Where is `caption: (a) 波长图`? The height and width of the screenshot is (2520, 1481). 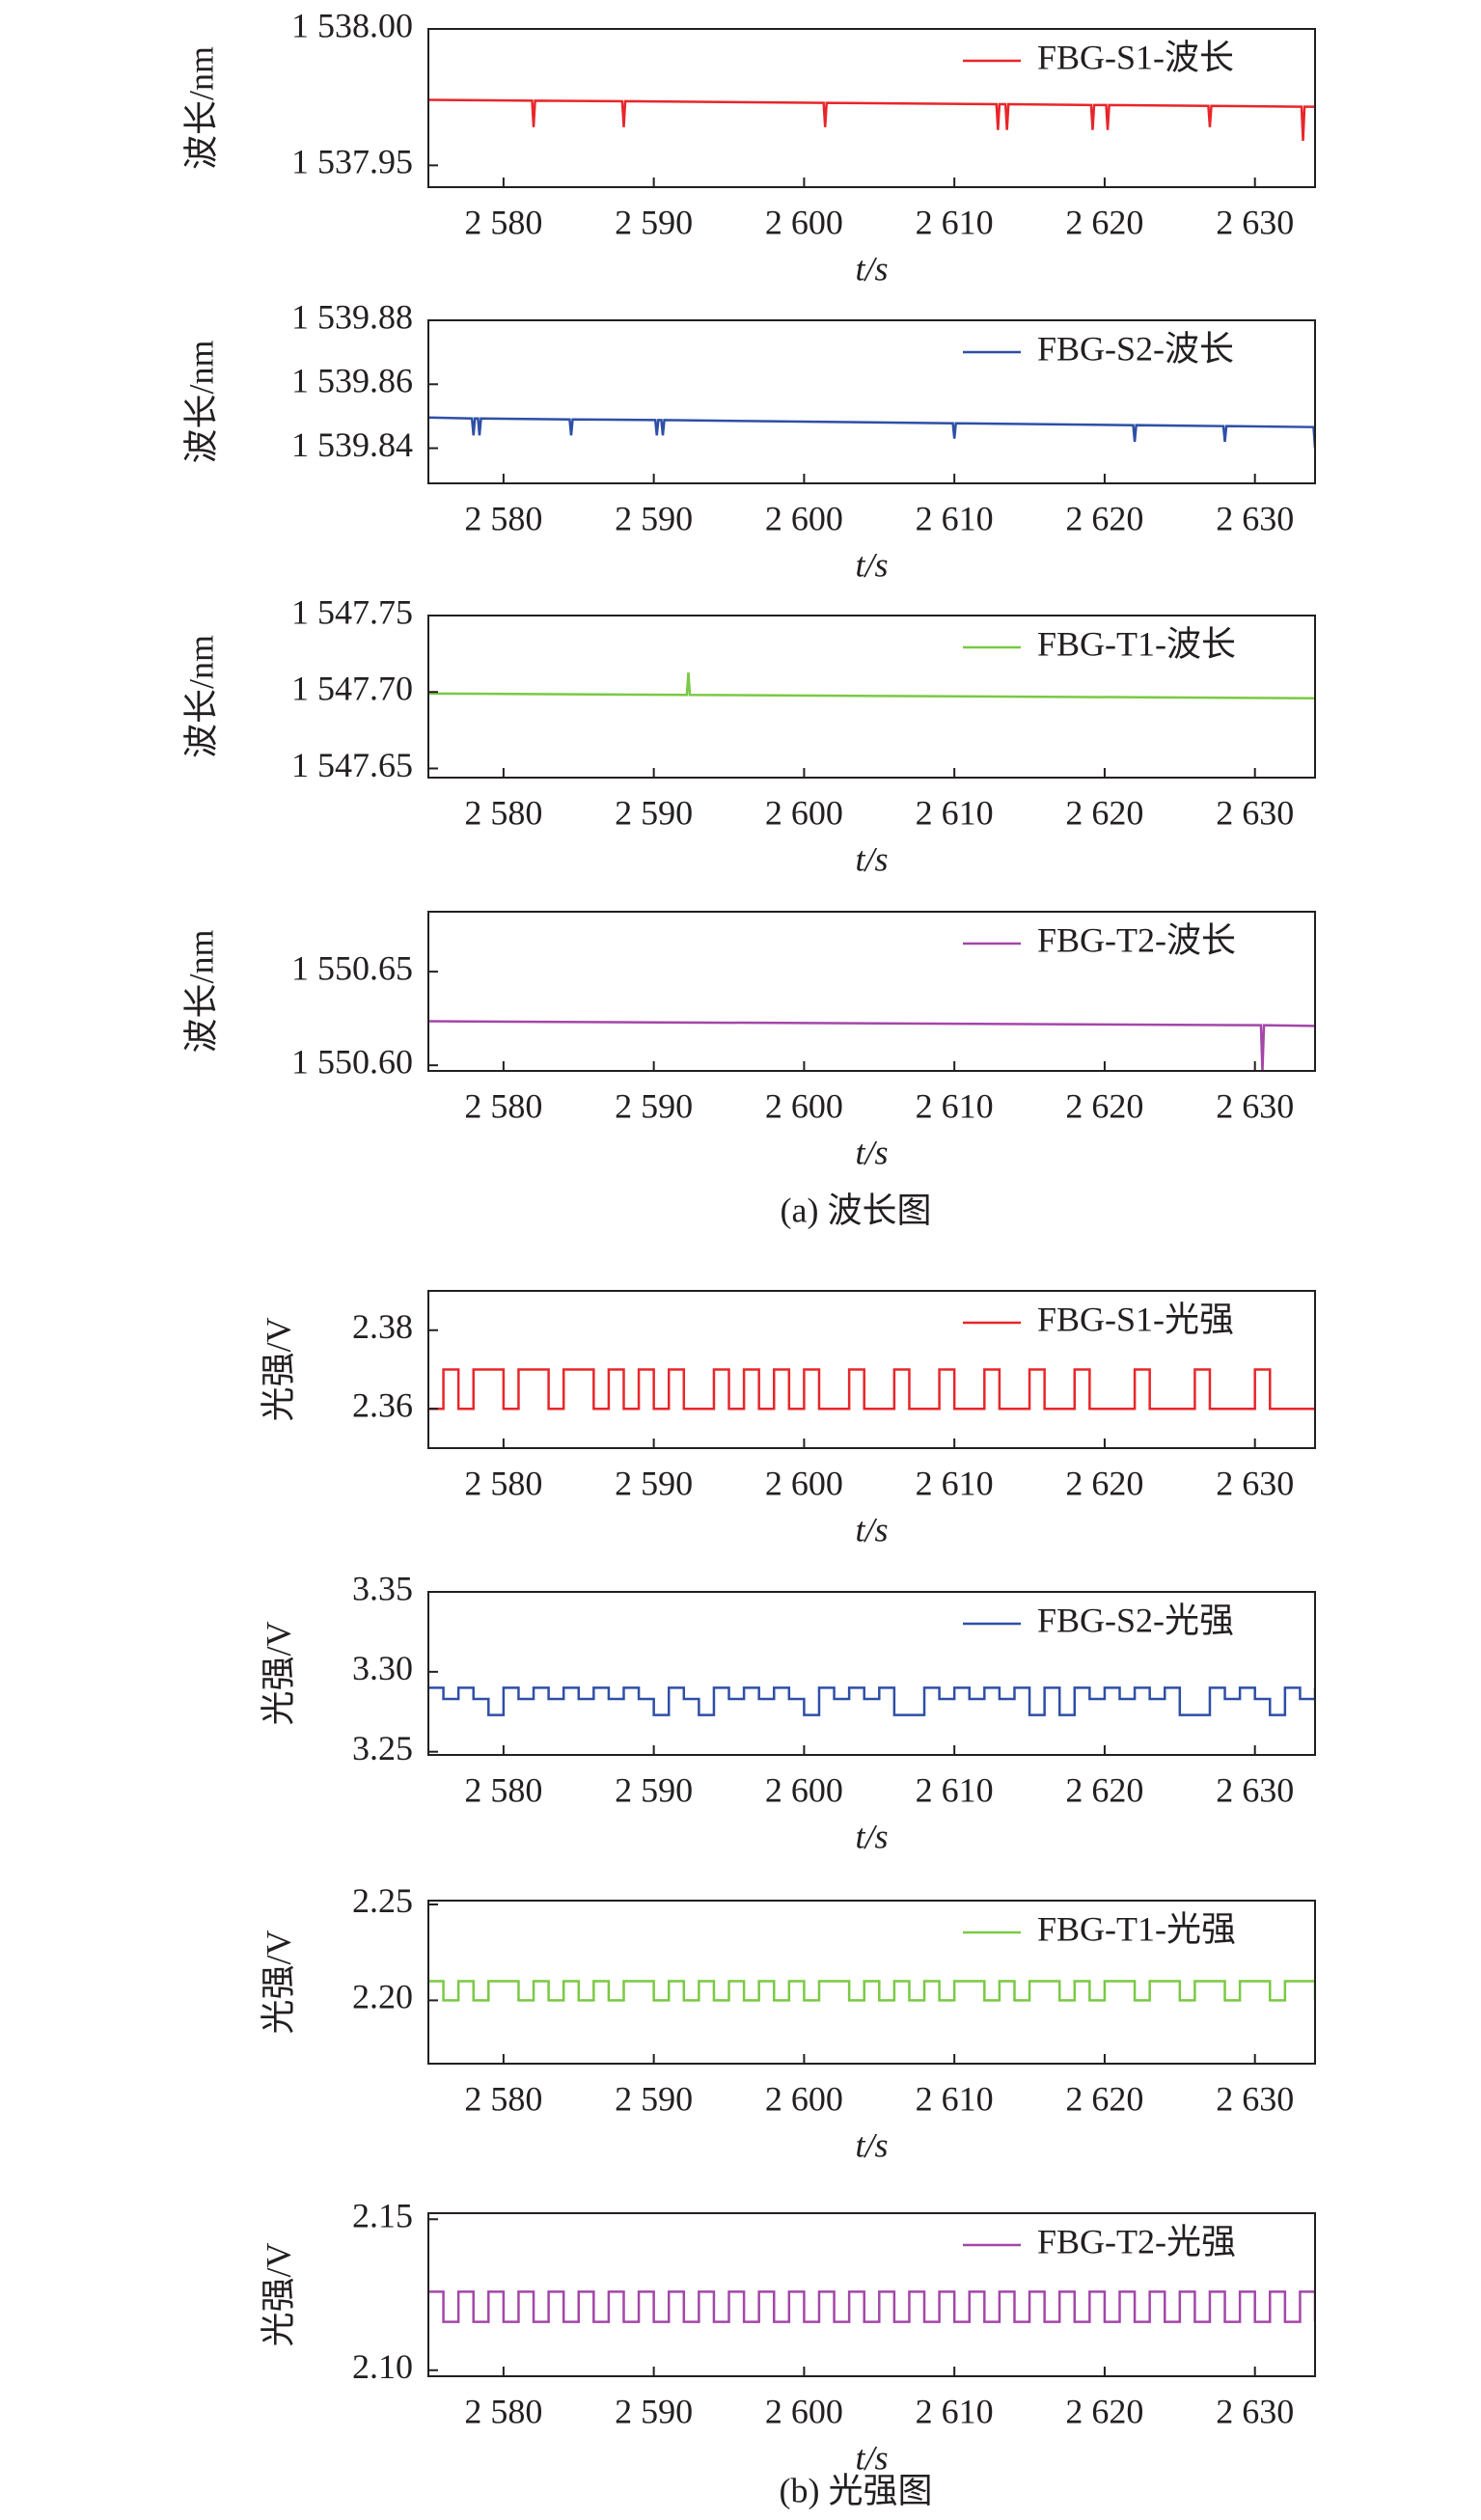
caption: (a) 波长图 is located at coordinates (857, 1210).